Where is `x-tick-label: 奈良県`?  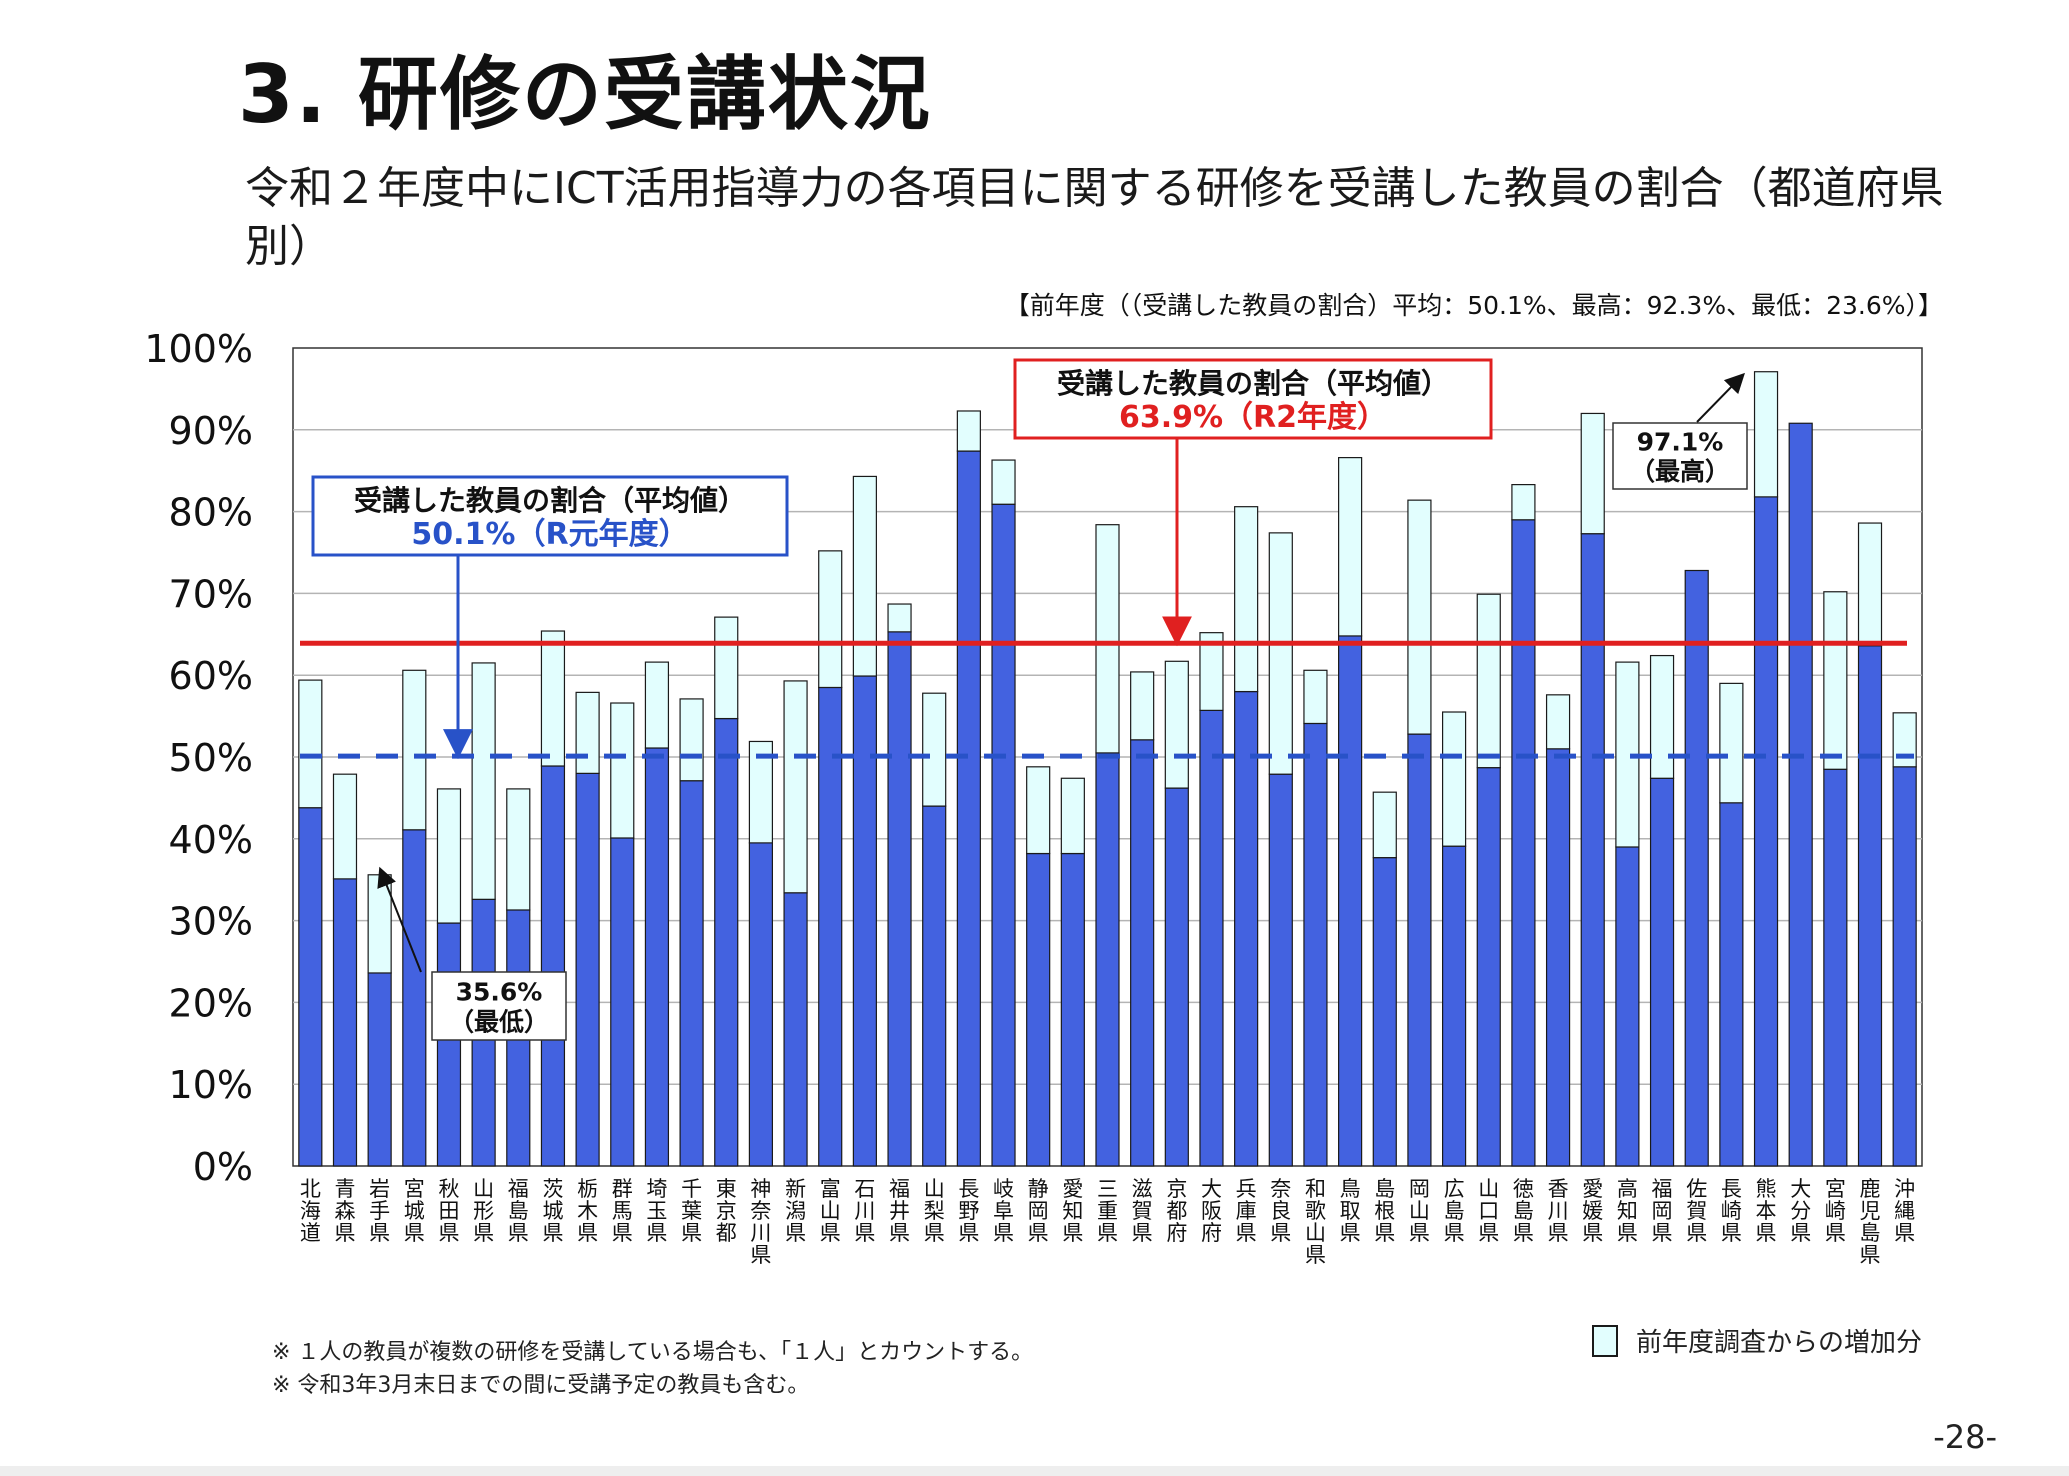
x-tick-label: 奈良県 is located at coordinates (1280, 1211).